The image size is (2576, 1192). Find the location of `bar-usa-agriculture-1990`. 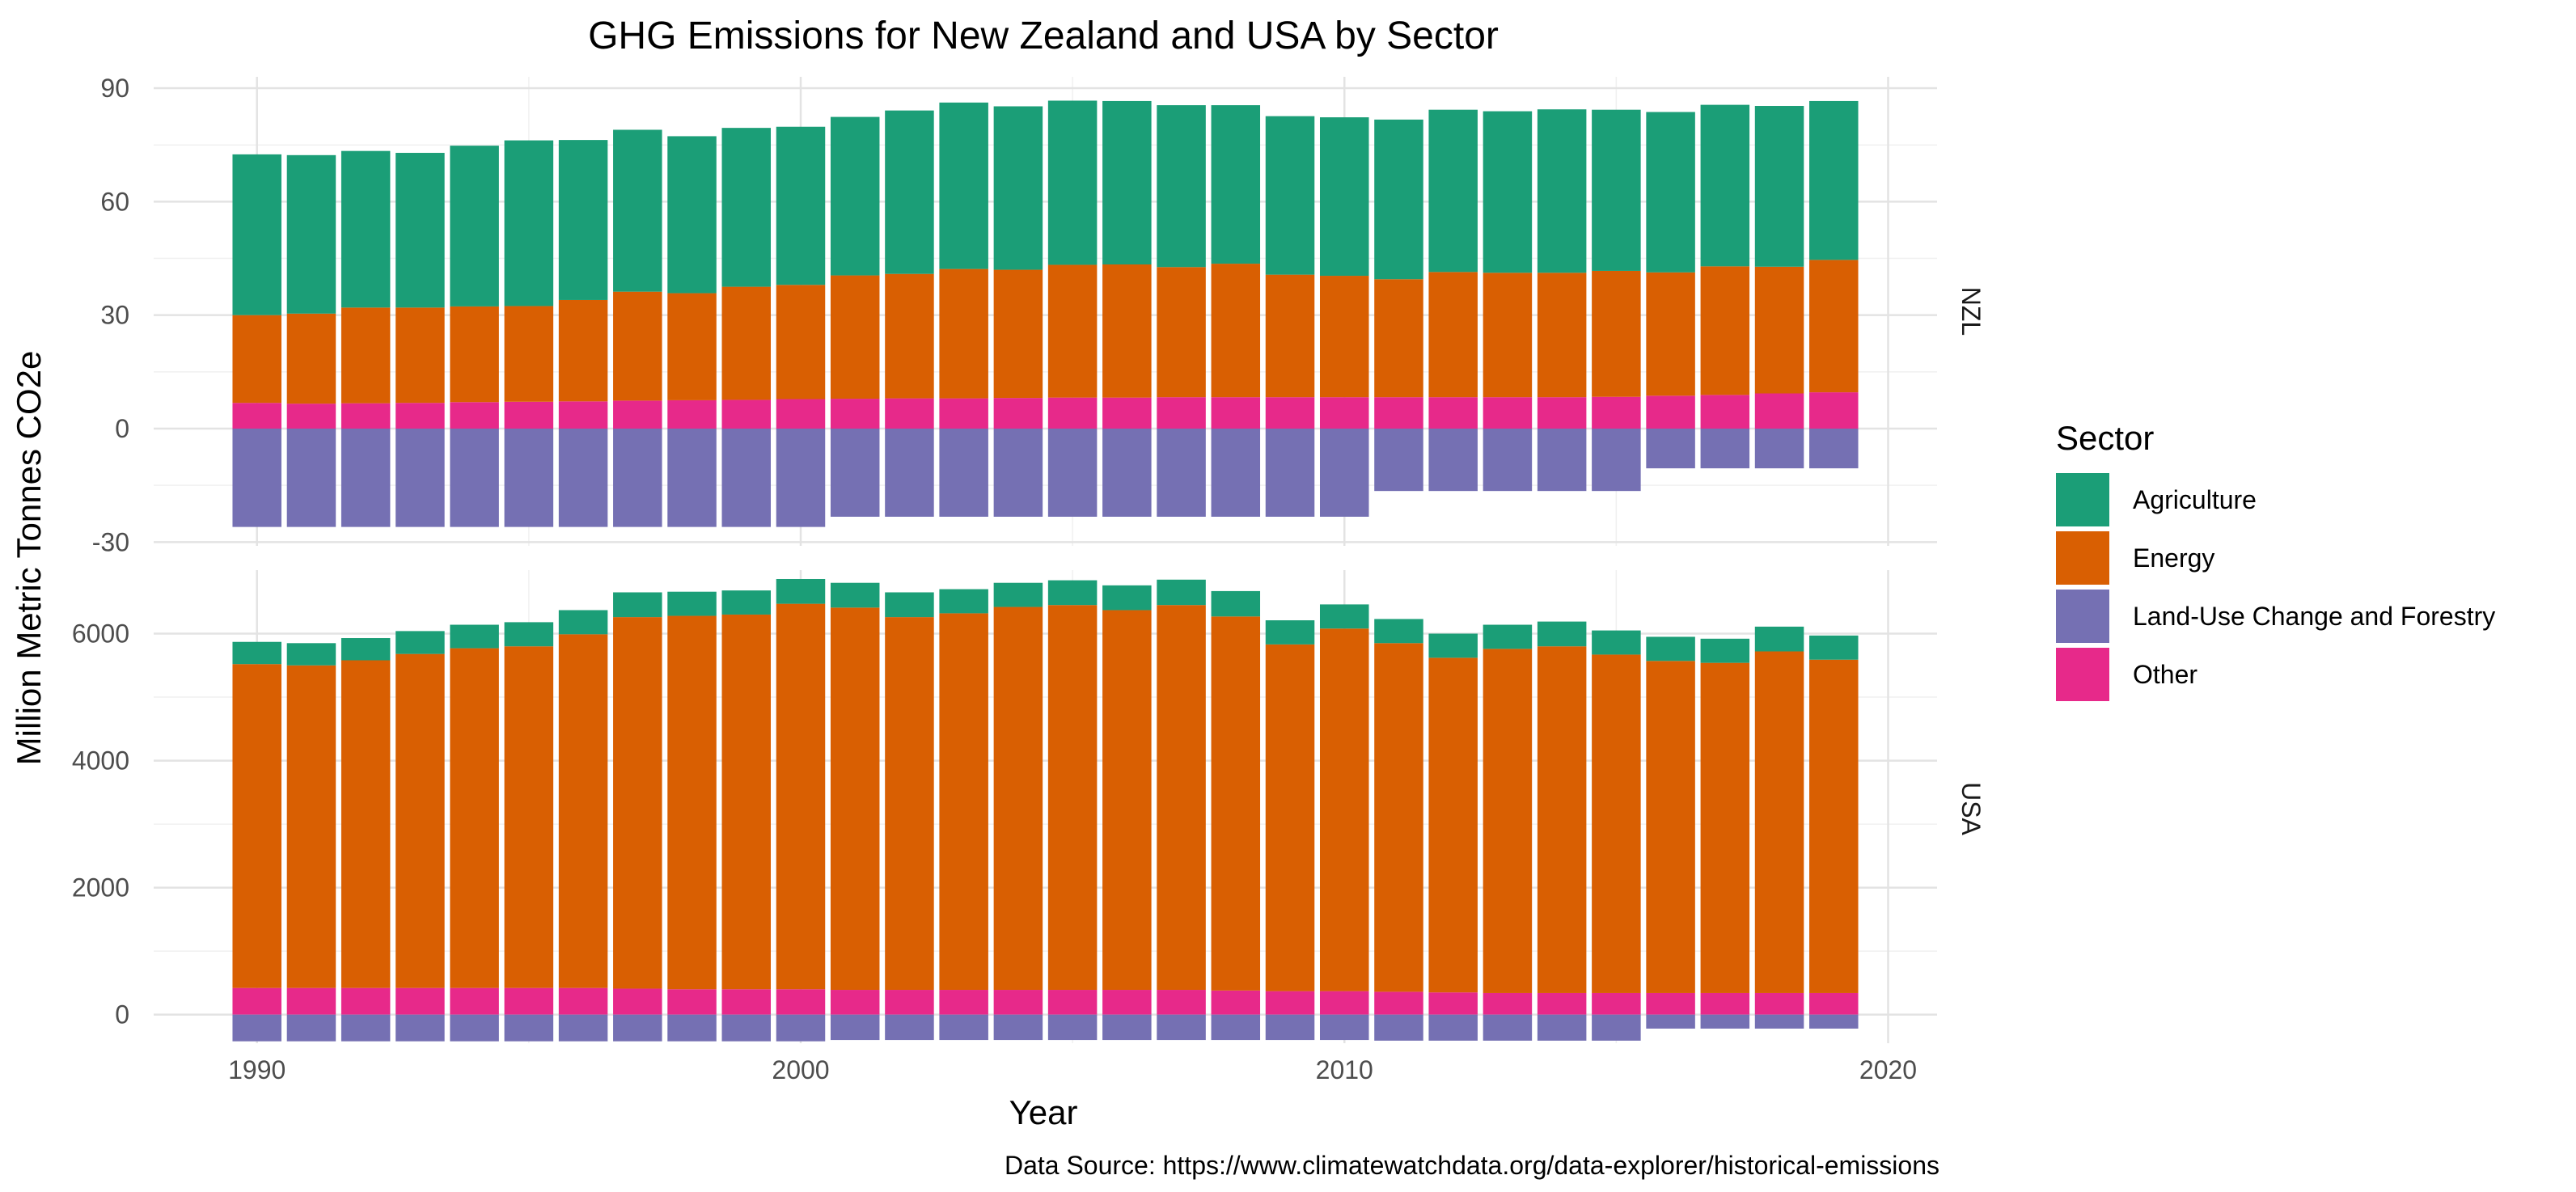

bar-usa-agriculture-1990 is located at coordinates (256, 653).